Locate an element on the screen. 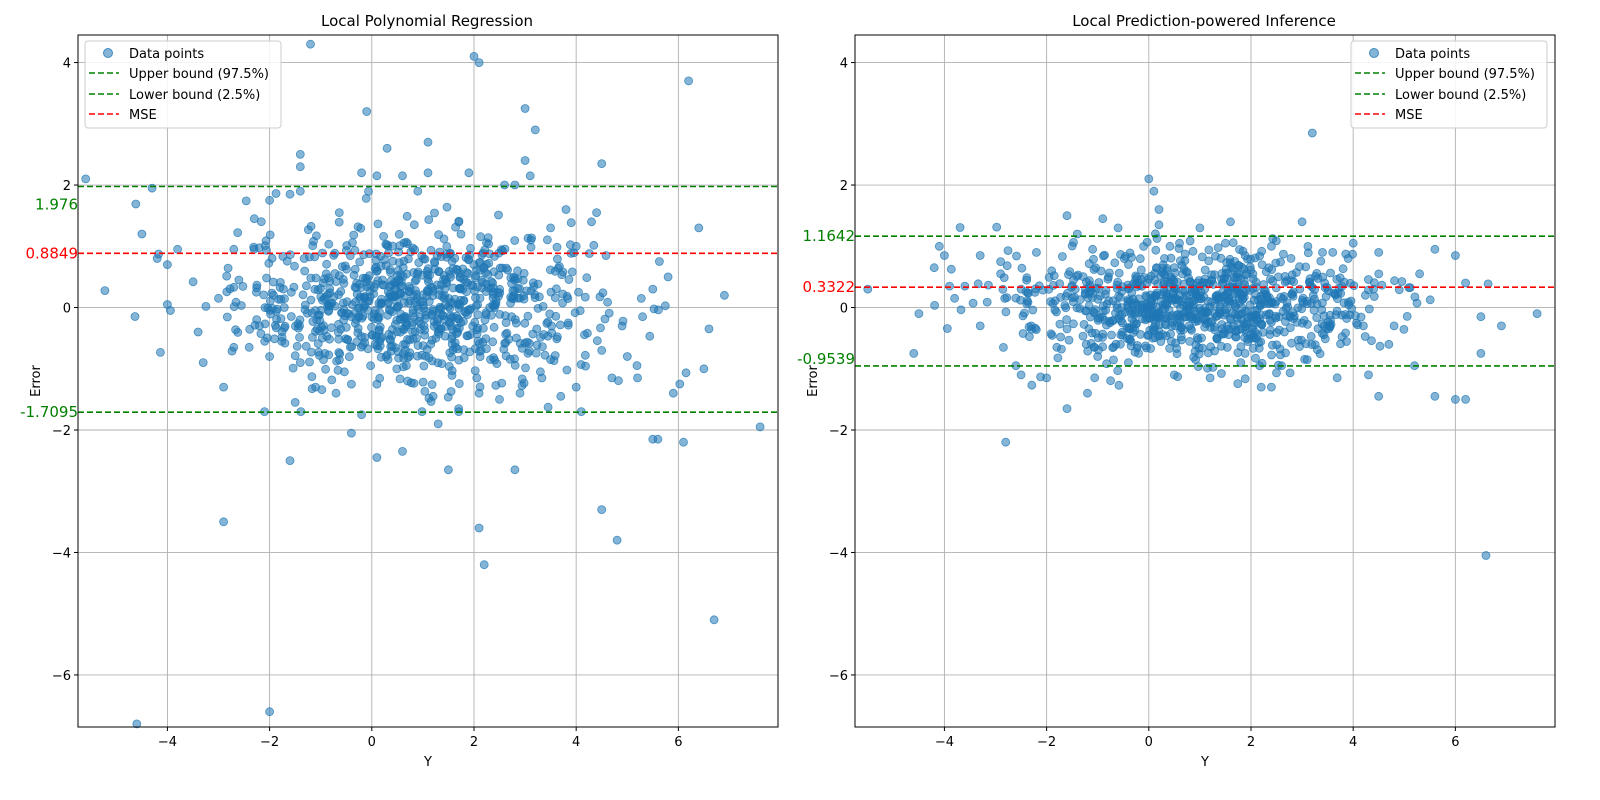 The width and height of the screenshot is (1600, 800). legend-label-lower-bound: Lower bound (2.5%) is located at coordinates (1460, 95).